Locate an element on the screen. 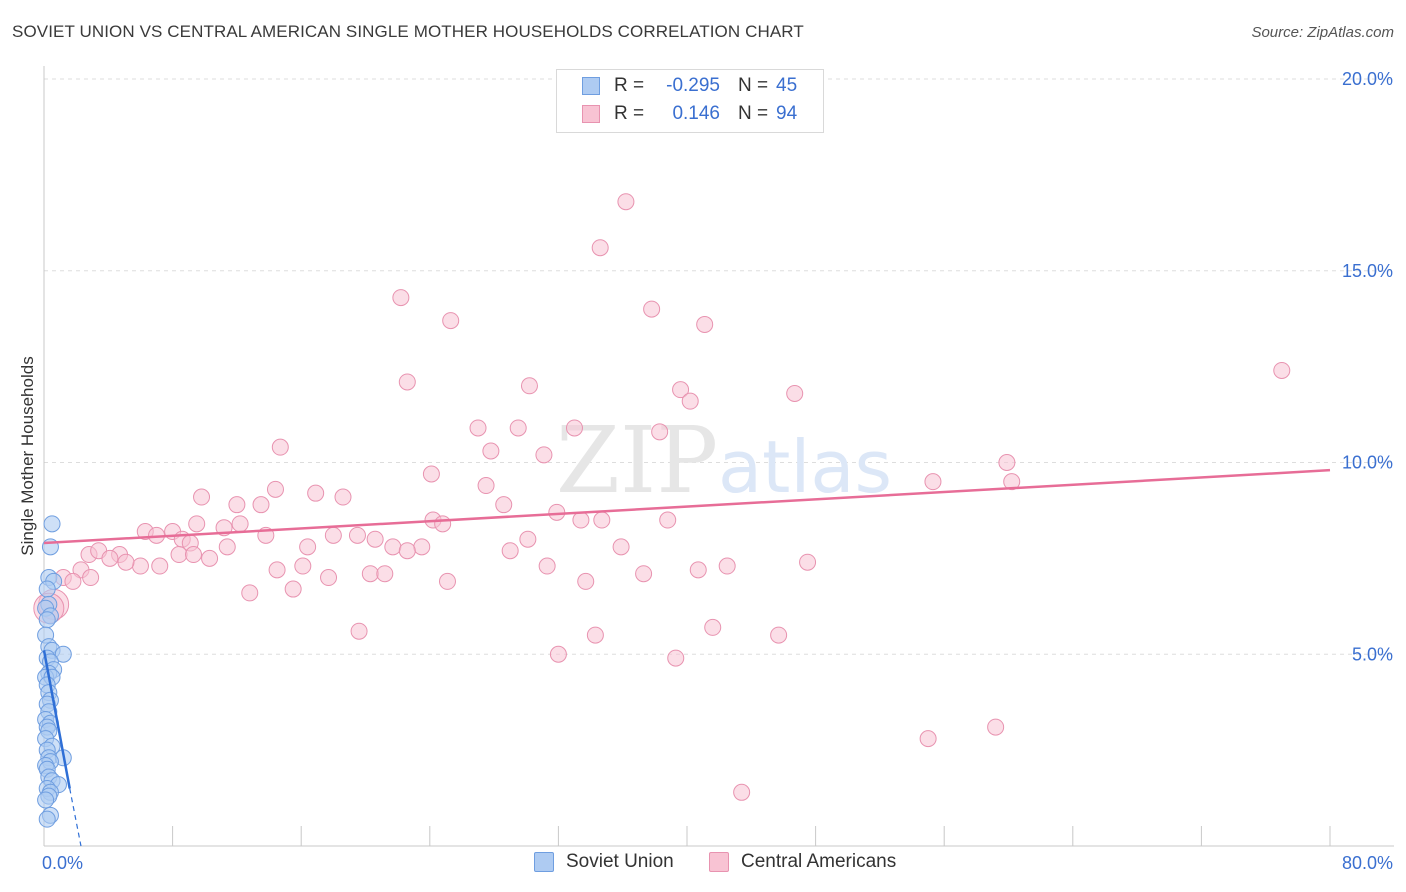 The width and height of the screenshot is (1406, 892). legend-row-soviet-union: R = -0.295 N = 45 is located at coordinates (689, 86).